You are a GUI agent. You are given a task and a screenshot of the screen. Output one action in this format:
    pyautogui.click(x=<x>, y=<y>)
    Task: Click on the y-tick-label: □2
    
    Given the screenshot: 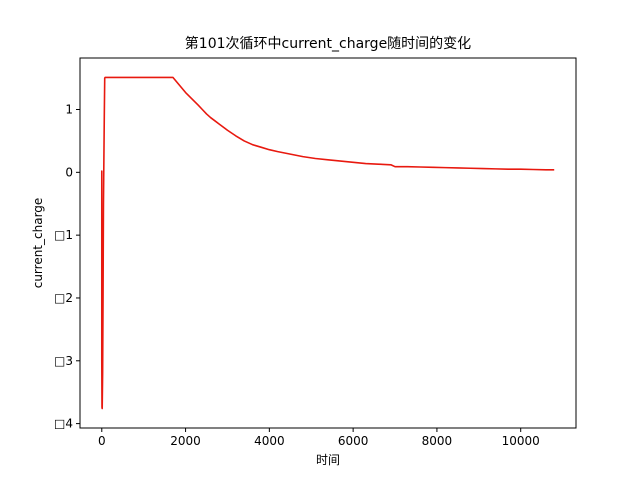 What is the action you would take?
    pyautogui.click(x=63, y=298)
    